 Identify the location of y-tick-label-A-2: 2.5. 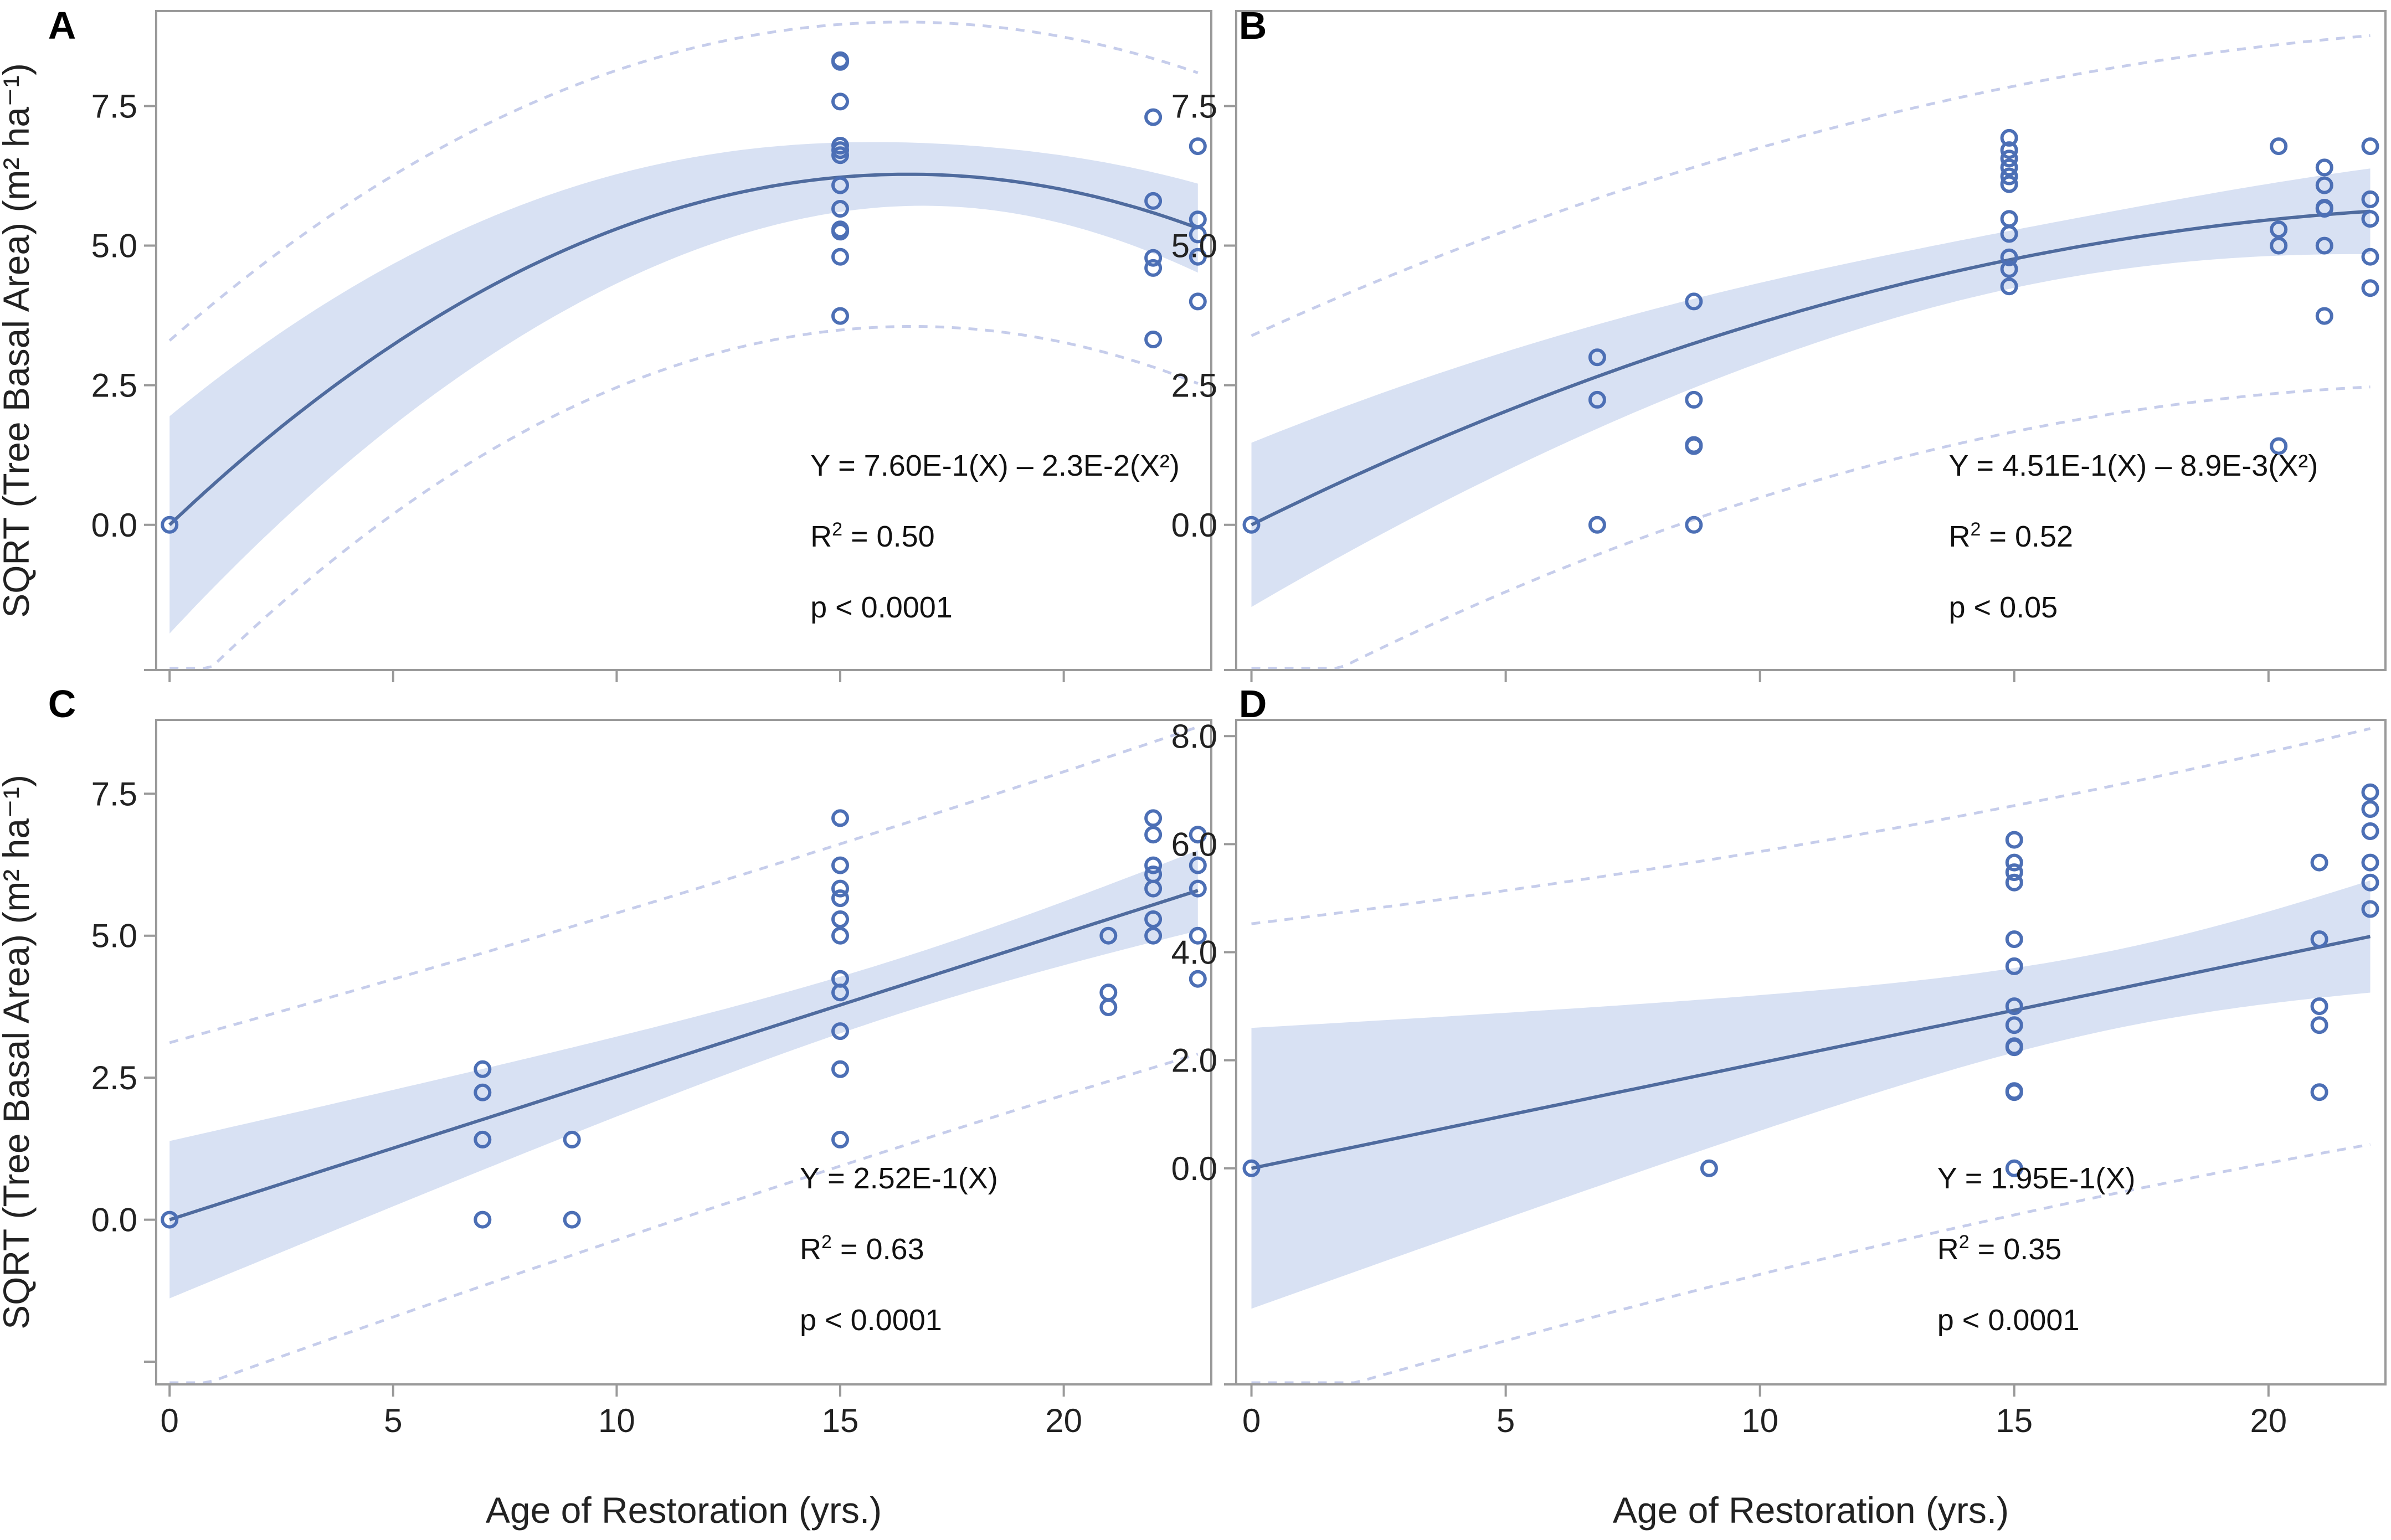
(114, 385).